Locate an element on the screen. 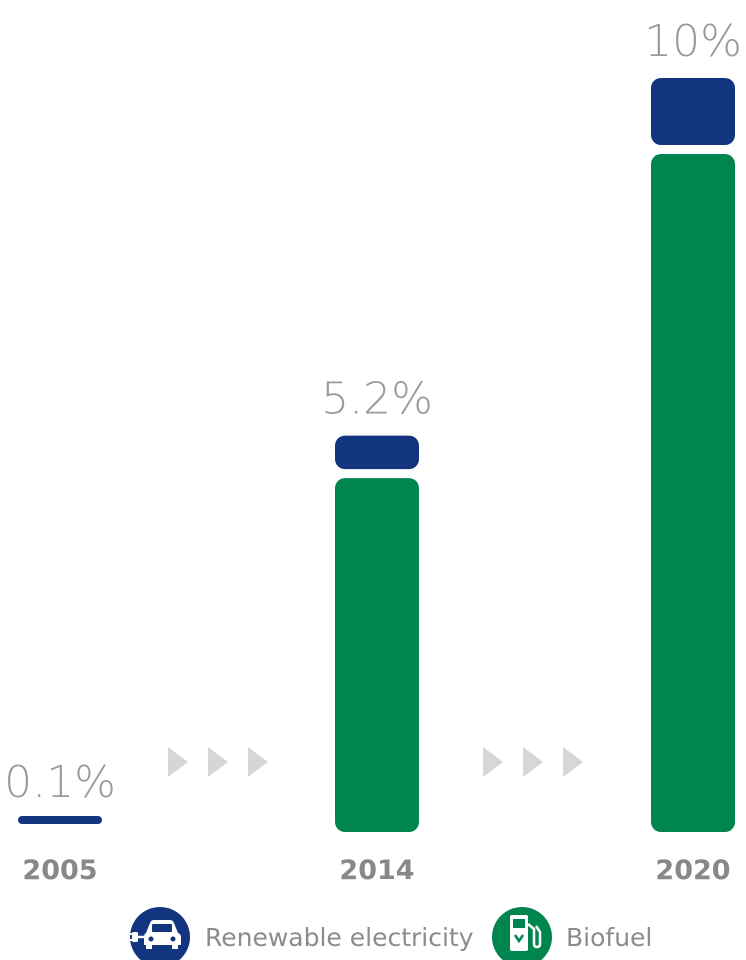 Image resolution: width=746 pixels, height=960 pixels. legend-item-renewable-electricity: Renewable electricity is located at coordinates (301, 933).